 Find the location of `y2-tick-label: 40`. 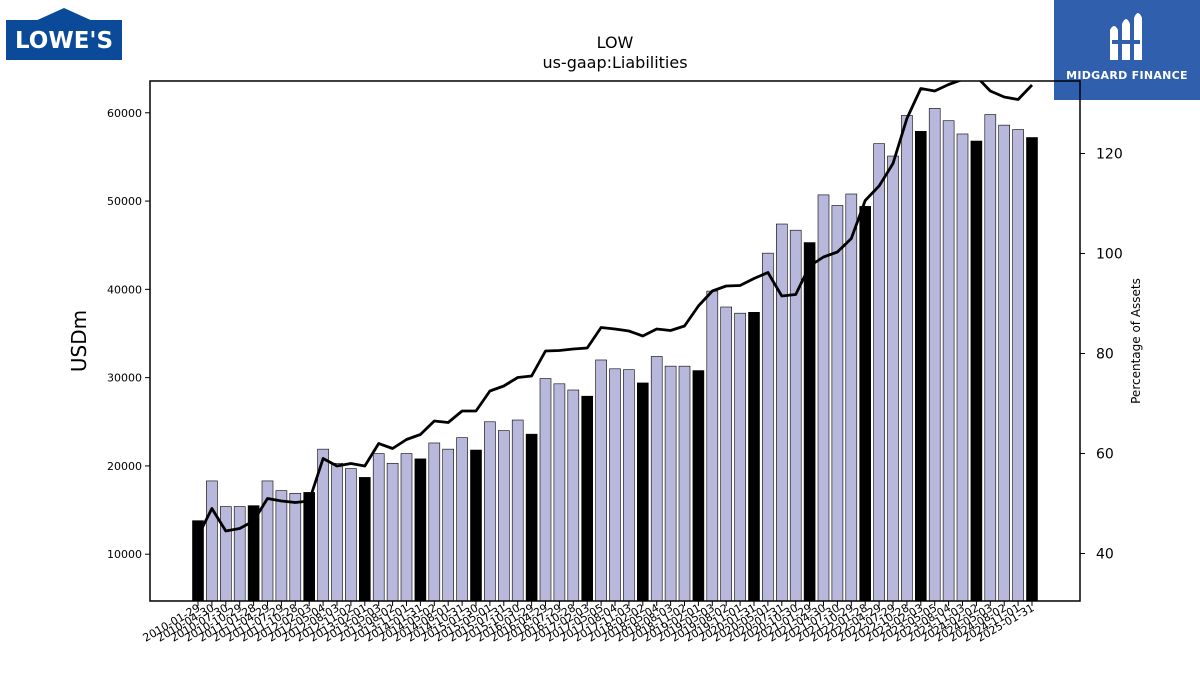

y2-tick-label: 40 is located at coordinates (1105, 555).